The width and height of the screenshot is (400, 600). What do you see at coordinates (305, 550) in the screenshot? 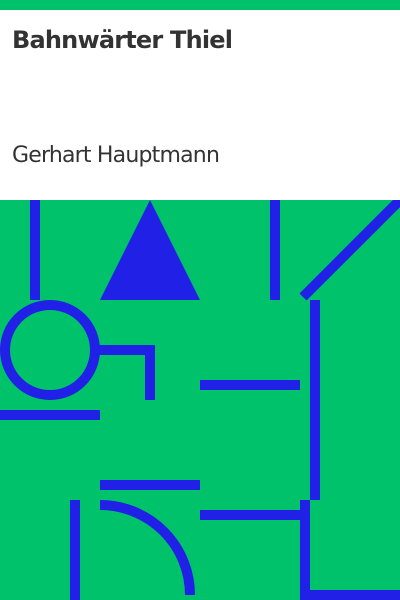
I see `l-vertical` at bounding box center [305, 550].